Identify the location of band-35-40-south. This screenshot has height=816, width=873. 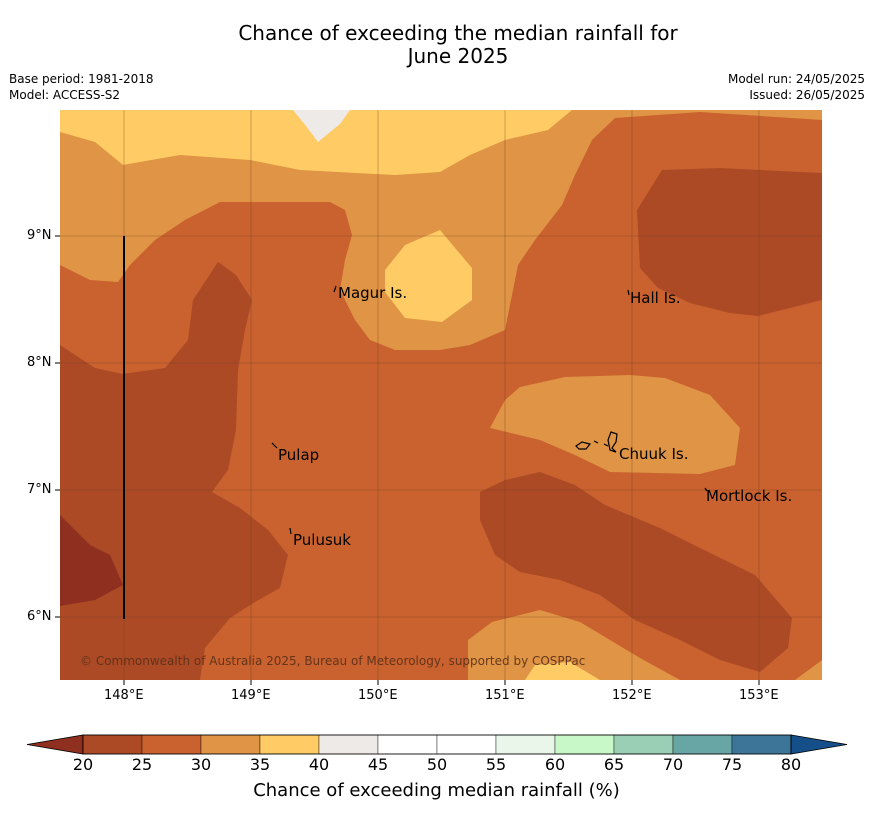
(574, 645).